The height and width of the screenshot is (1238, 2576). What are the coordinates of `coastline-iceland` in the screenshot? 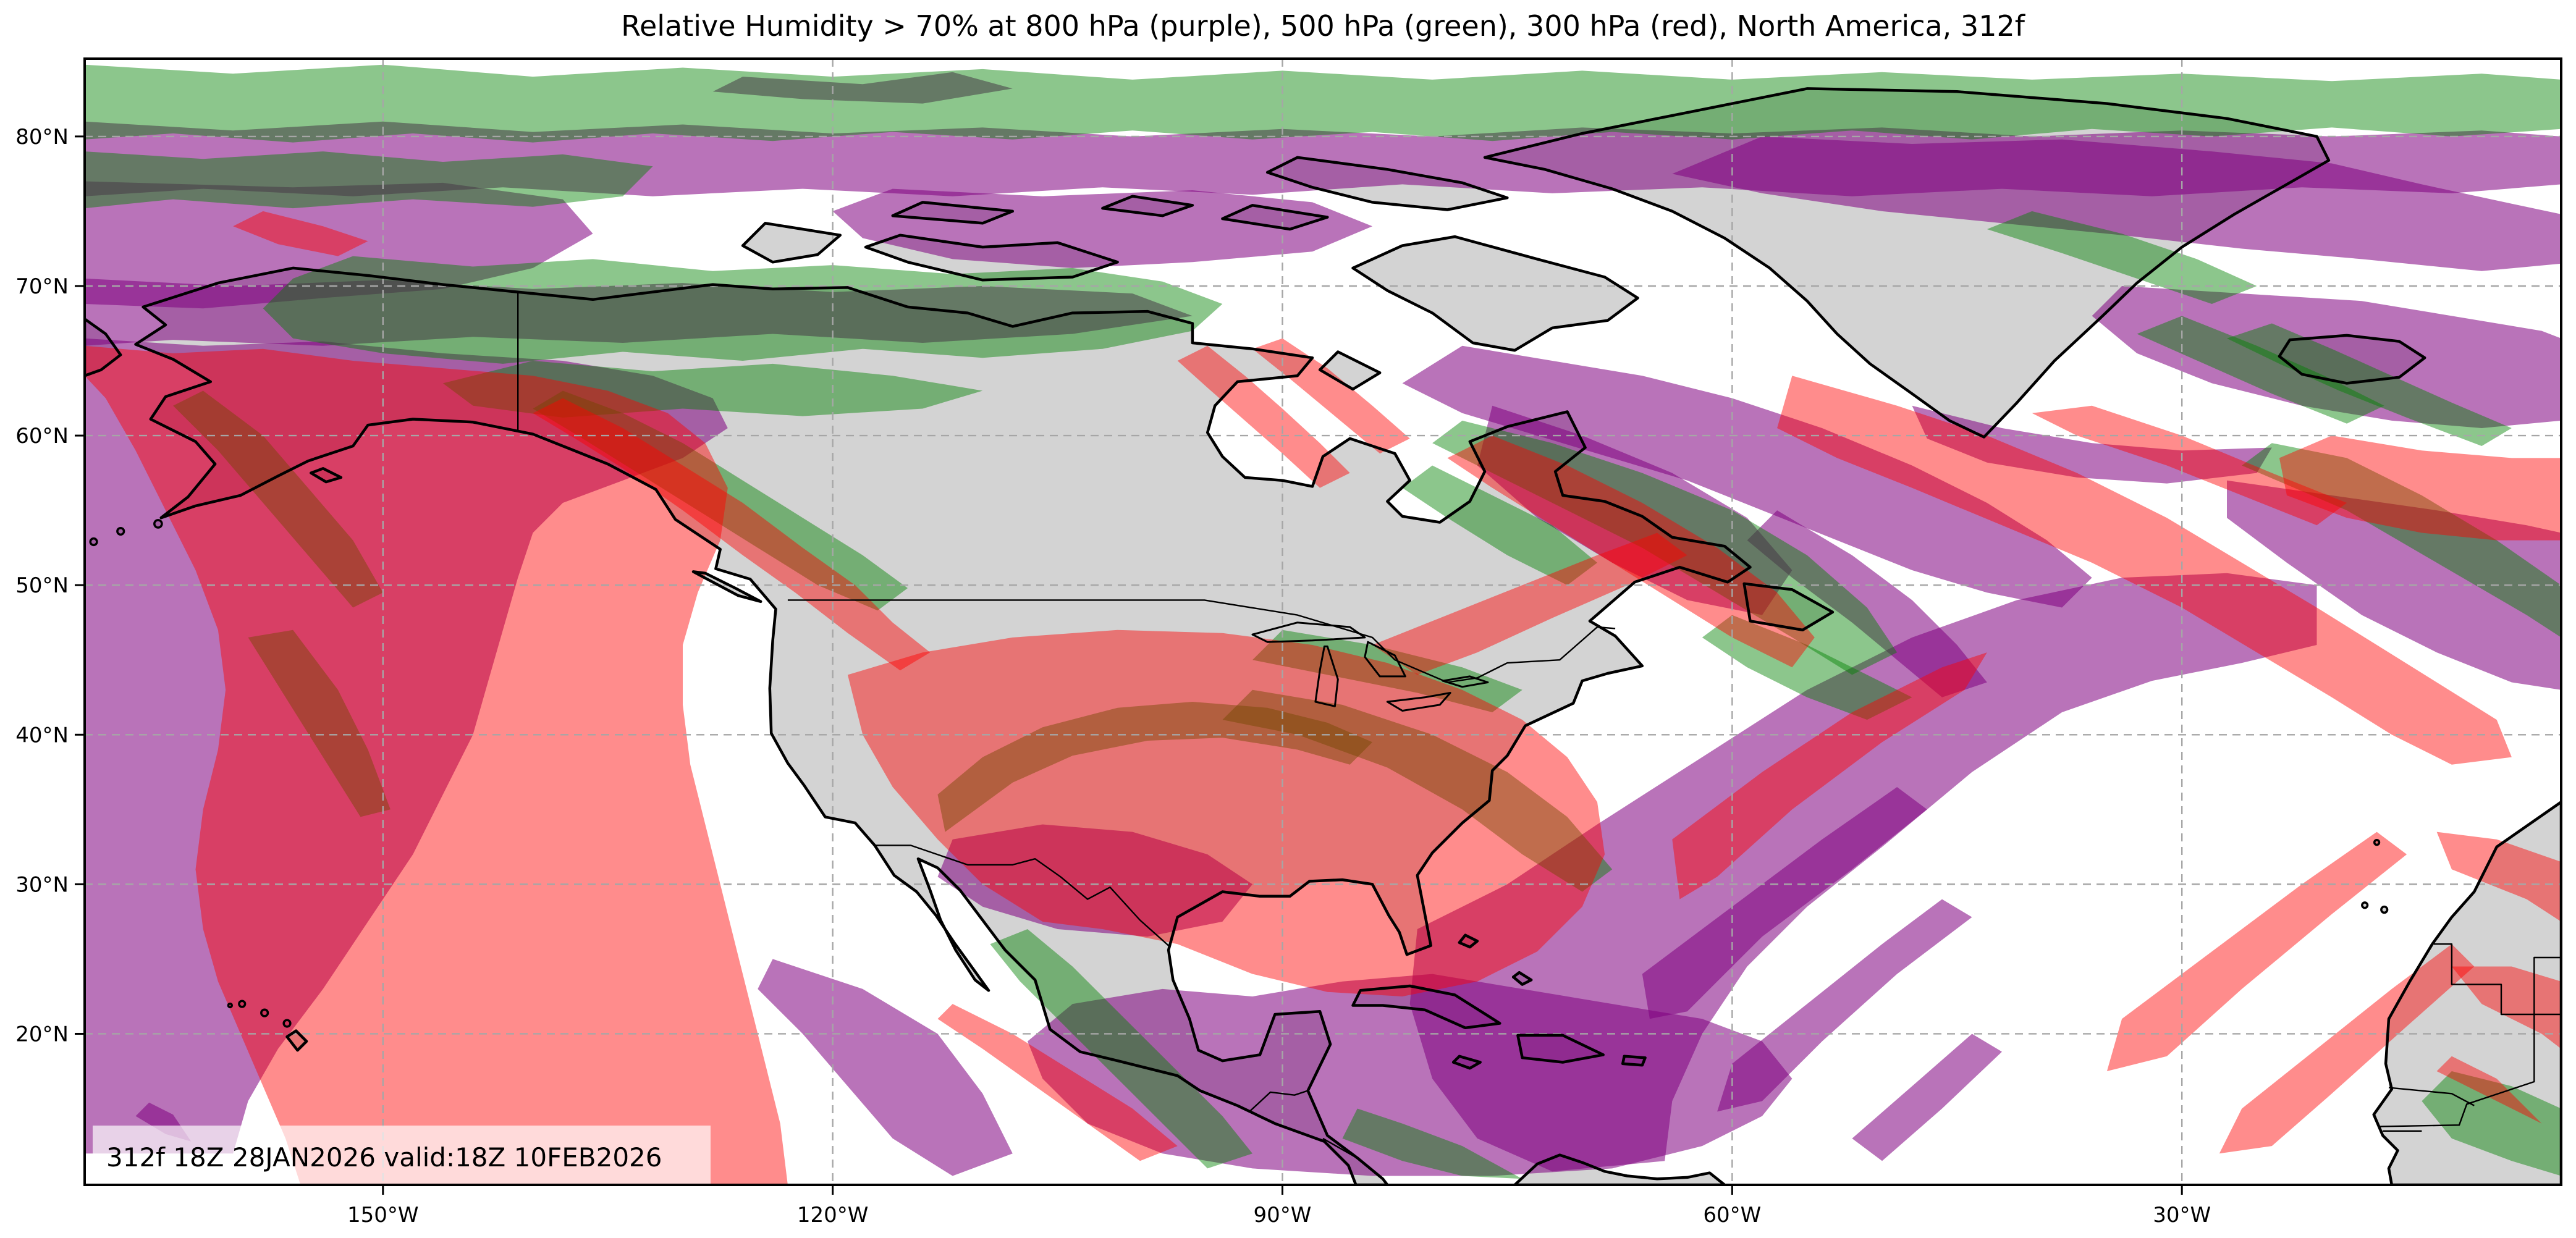 It's located at (2352, 360).